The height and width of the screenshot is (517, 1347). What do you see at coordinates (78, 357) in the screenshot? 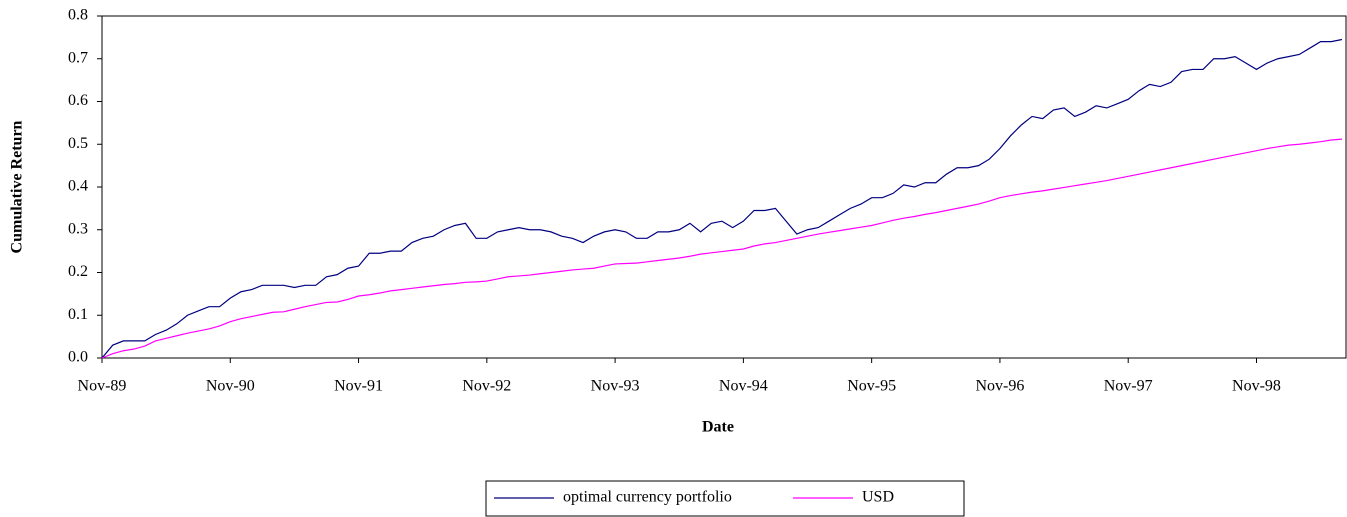
I see `y-tick-label: 0.0` at bounding box center [78, 357].